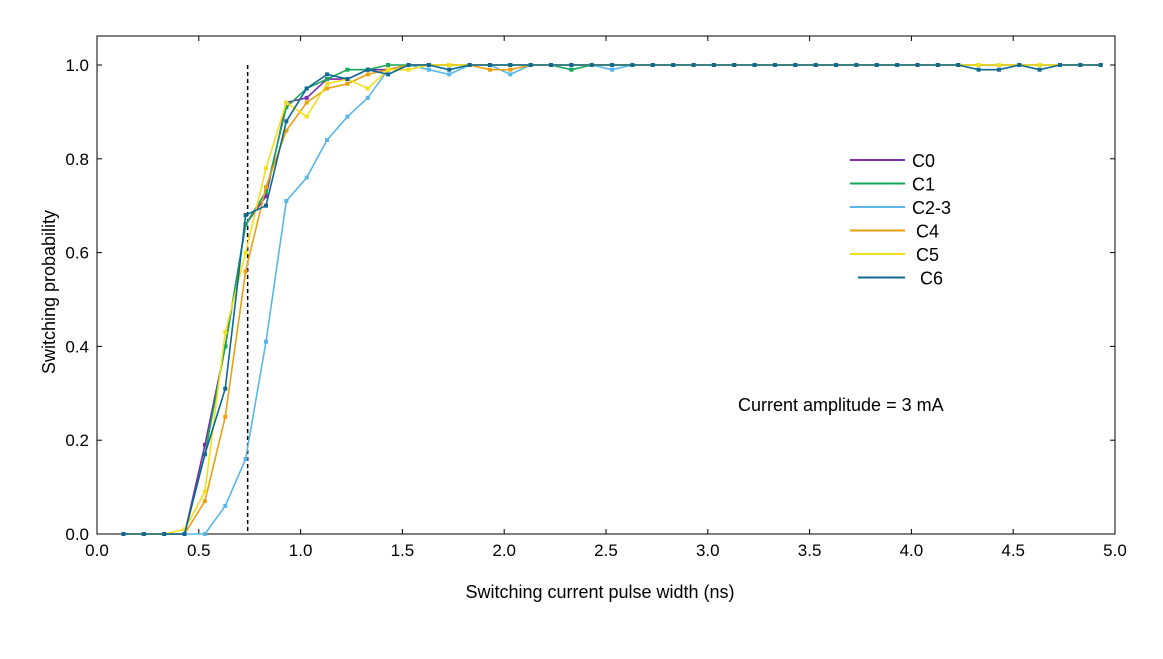 The image size is (1163, 659). Describe the element at coordinates (1013, 550) in the screenshot. I see `x-tick-label: 4.5` at that location.